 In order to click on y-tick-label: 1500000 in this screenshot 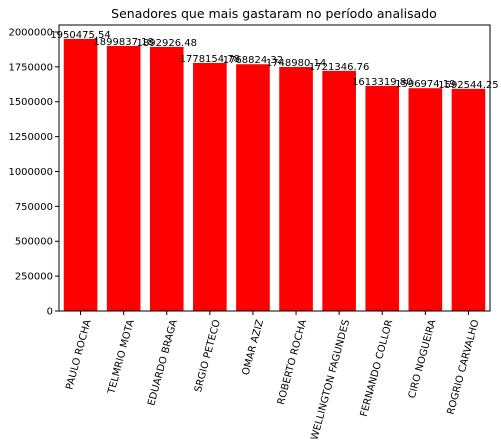, I will do `click(30, 102)`.